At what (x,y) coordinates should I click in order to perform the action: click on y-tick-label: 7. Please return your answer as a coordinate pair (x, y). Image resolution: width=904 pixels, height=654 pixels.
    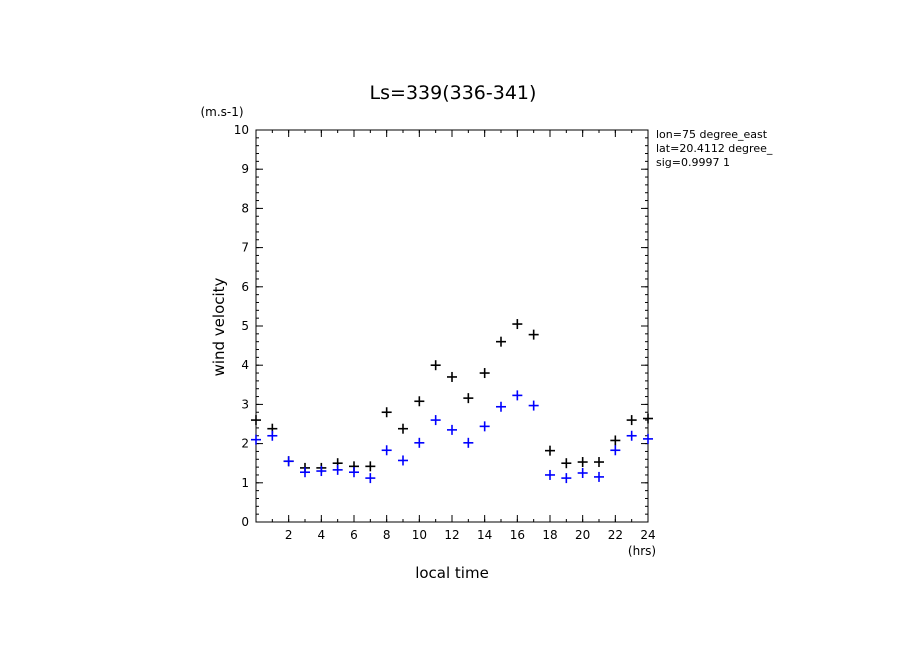
    Looking at the image, I should click on (245, 248).